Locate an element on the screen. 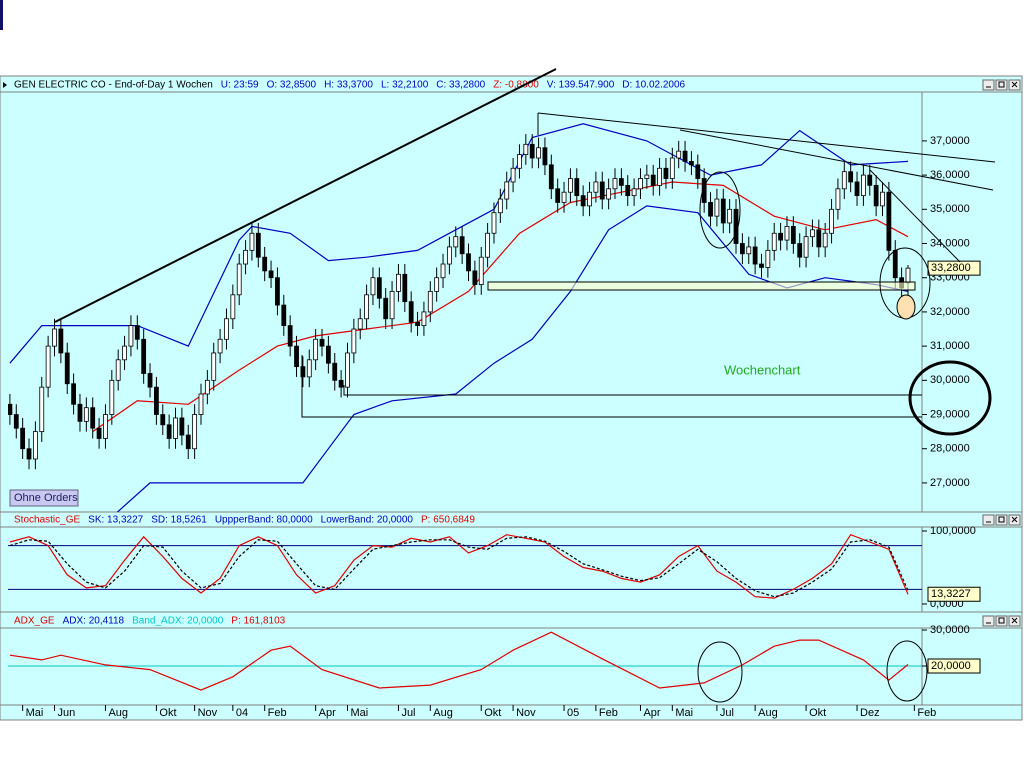  target-circle is located at coordinates (950, 398).